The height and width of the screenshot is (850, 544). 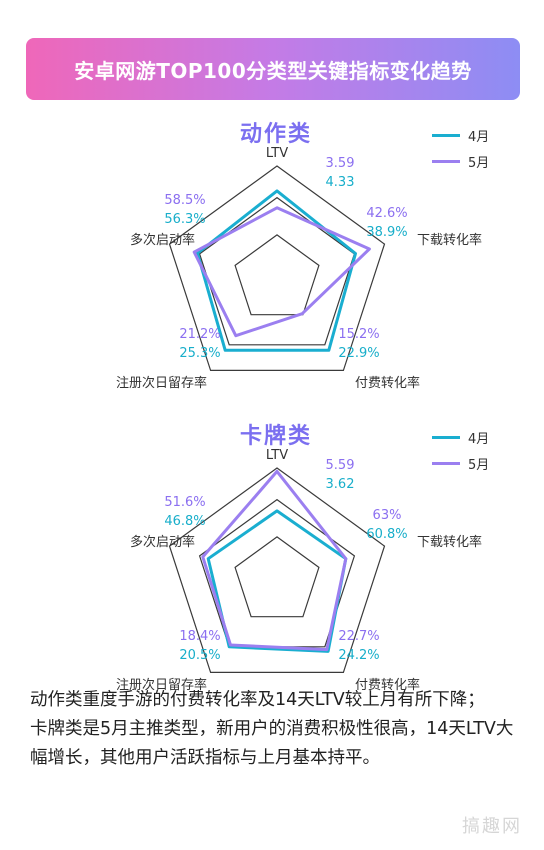 What do you see at coordinates (358, 655) in the screenshot?
I see `data-label-april: 24.2%` at bounding box center [358, 655].